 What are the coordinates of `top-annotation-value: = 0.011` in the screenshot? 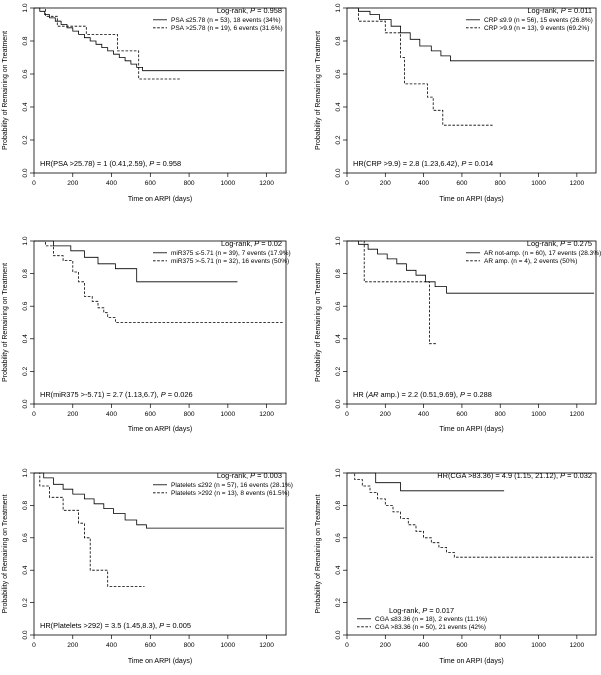 It's located at (579, 10).